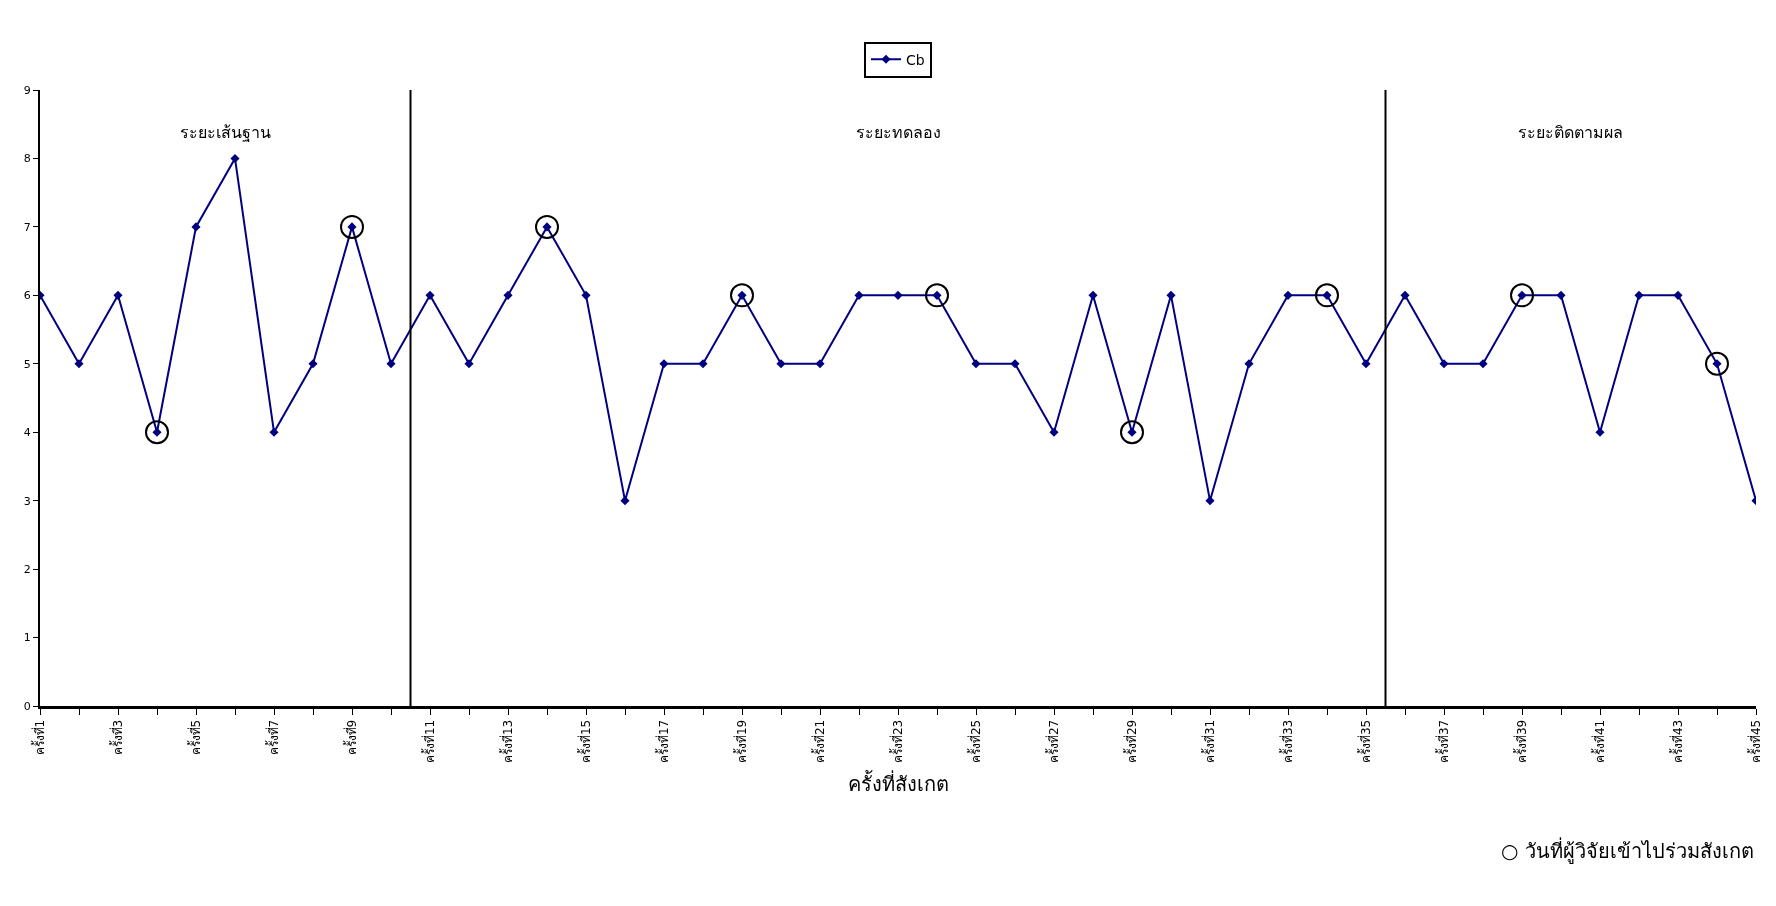 This screenshot has height=906, width=1776. What do you see at coordinates (1598, 741) in the screenshot?
I see `x-tick-label: ครั้งที่41` at bounding box center [1598, 741].